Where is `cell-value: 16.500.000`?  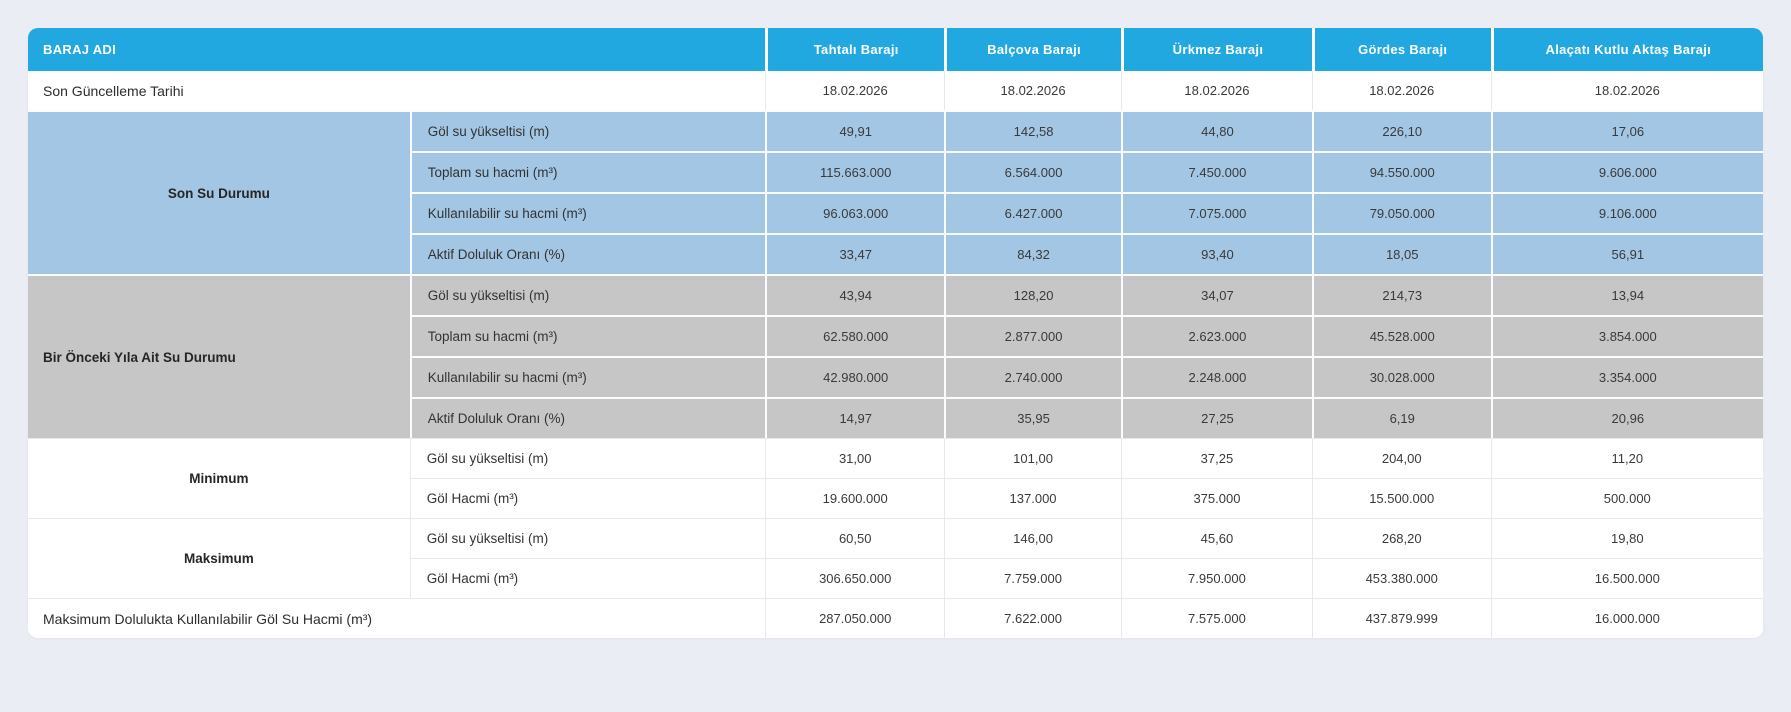 cell-value: 16.500.000 is located at coordinates (1626, 578).